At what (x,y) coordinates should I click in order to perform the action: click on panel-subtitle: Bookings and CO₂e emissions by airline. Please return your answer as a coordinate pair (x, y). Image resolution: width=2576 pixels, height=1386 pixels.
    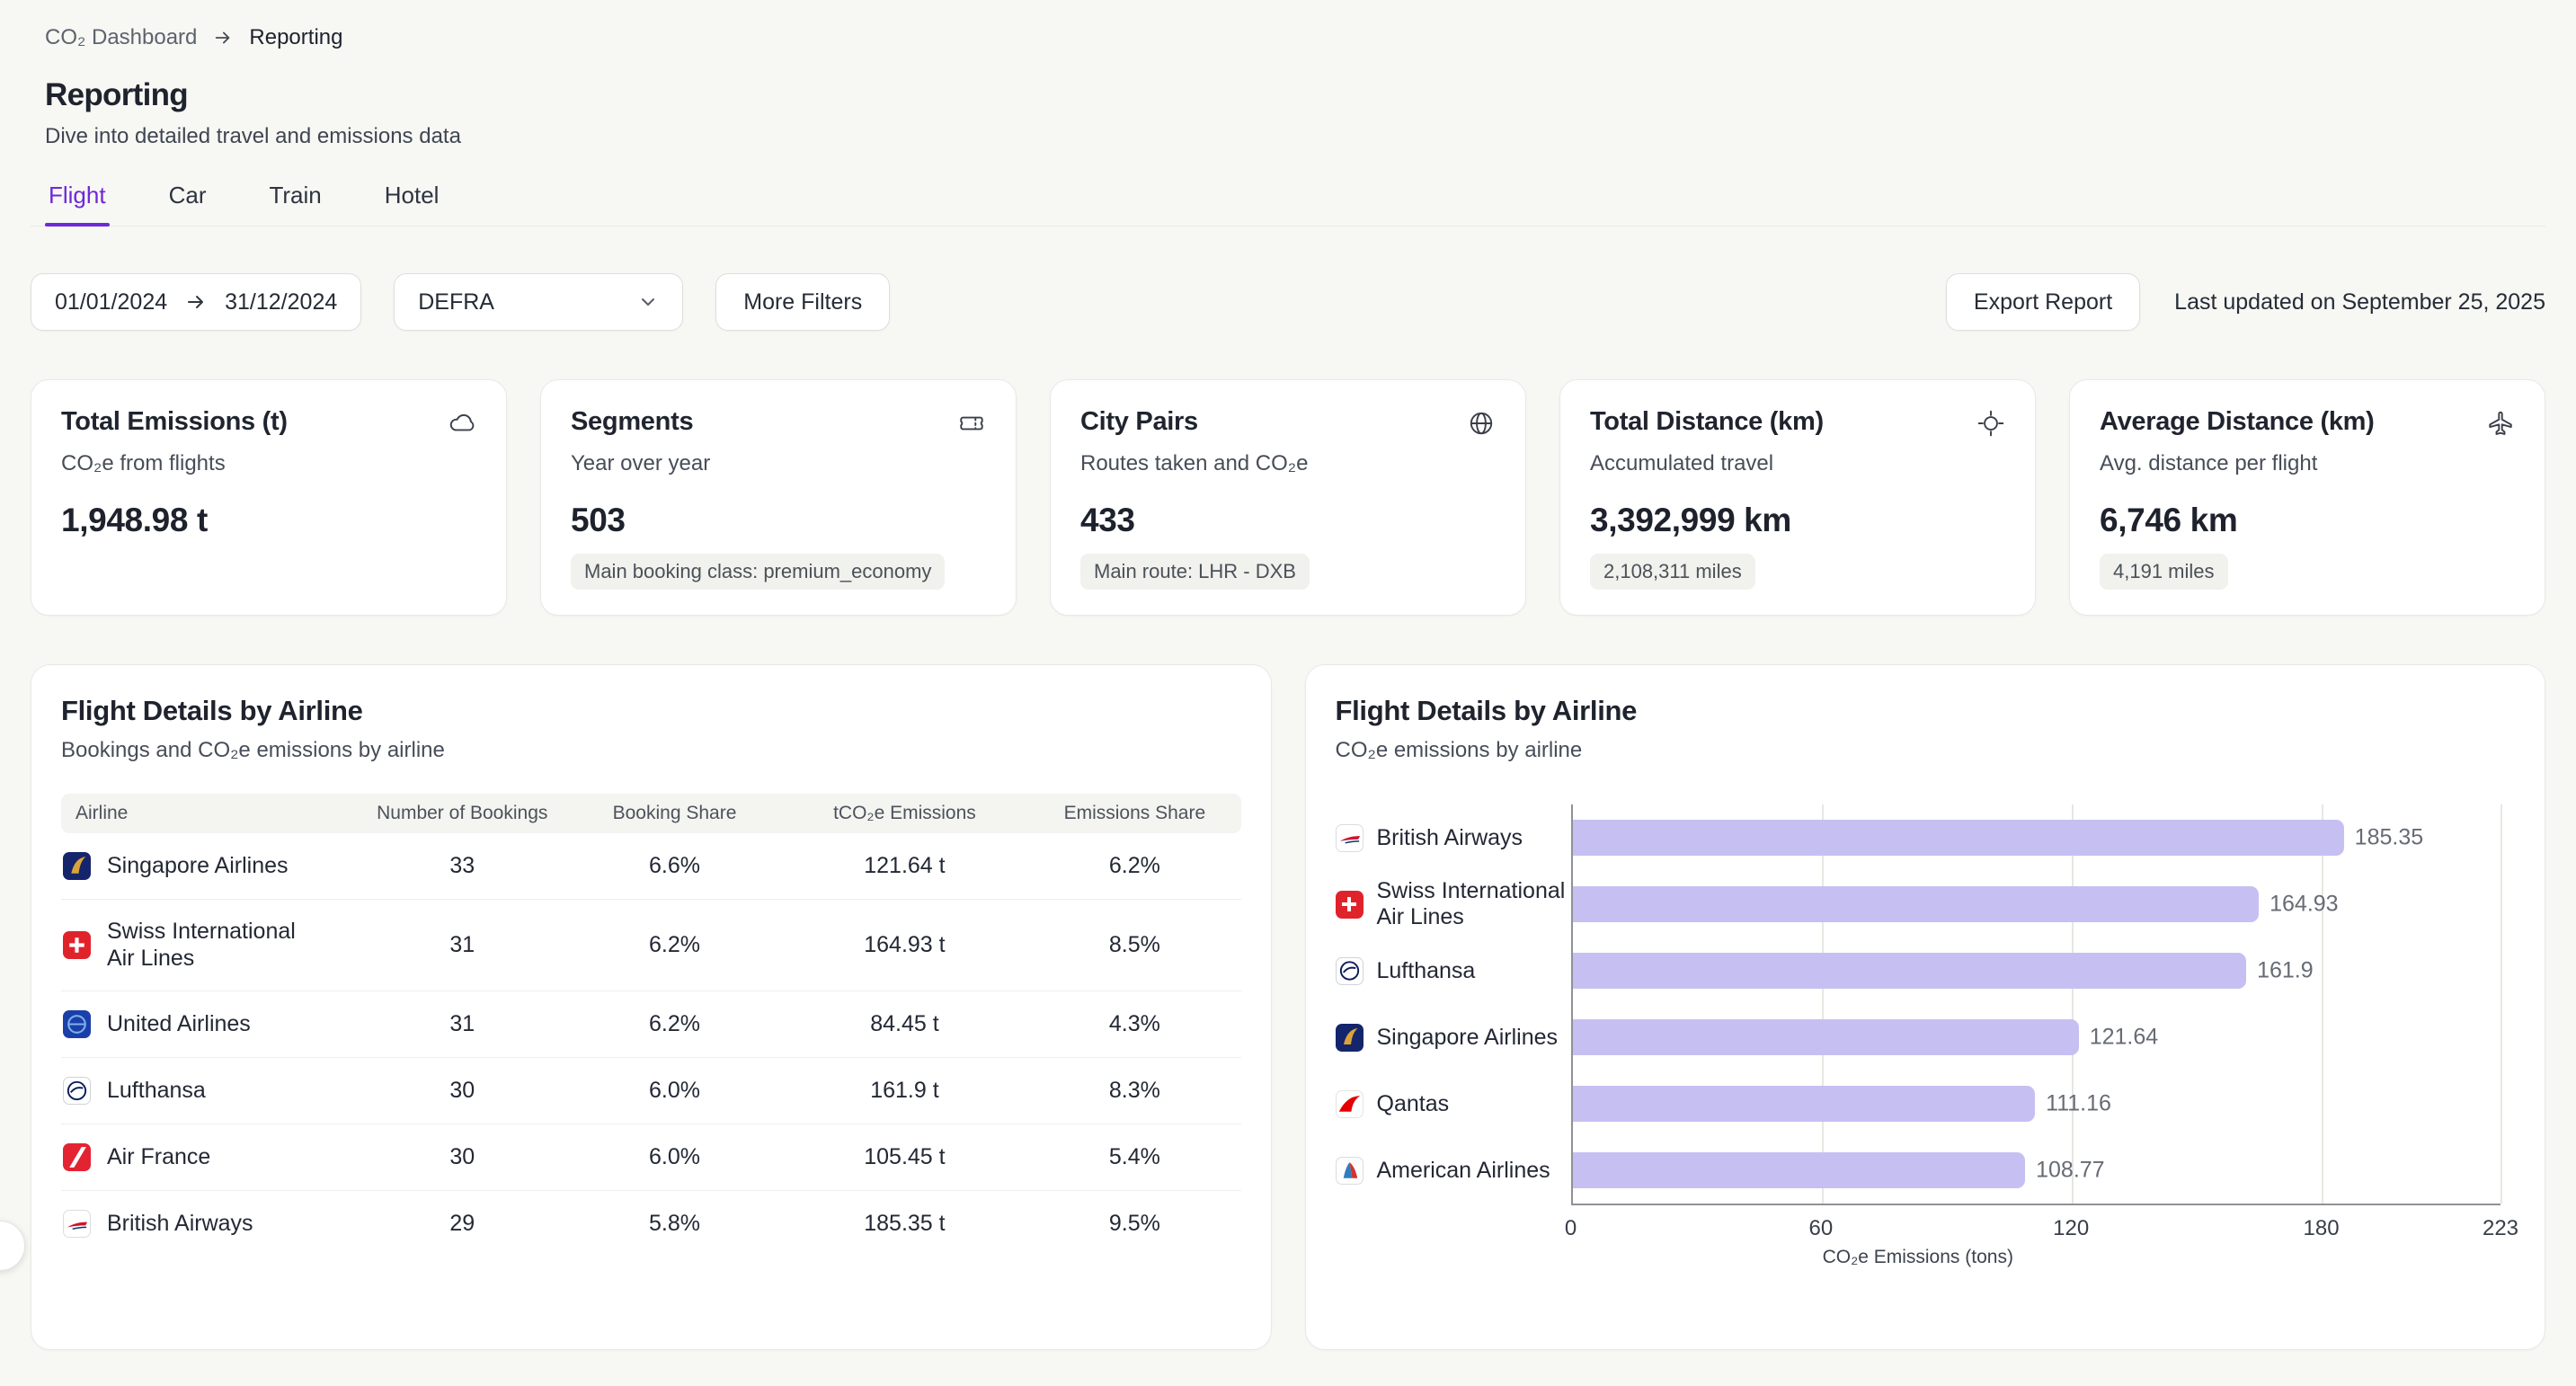
    Looking at the image, I should click on (253, 750).